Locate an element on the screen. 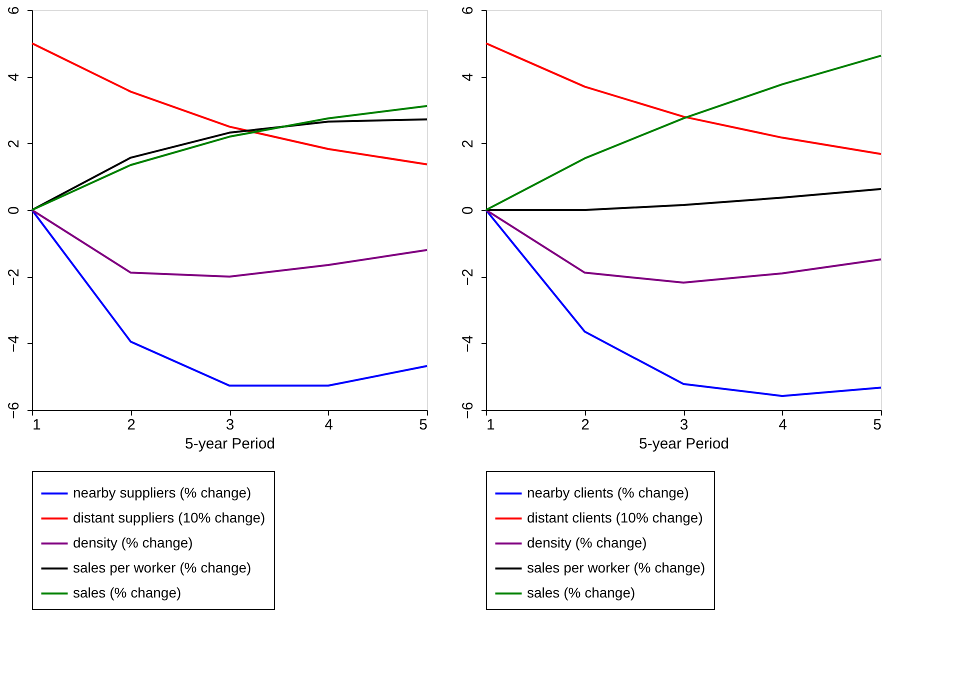 The image size is (962, 681). legend-label: nearby suppliers (% change) is located at coordinates (162, 492).